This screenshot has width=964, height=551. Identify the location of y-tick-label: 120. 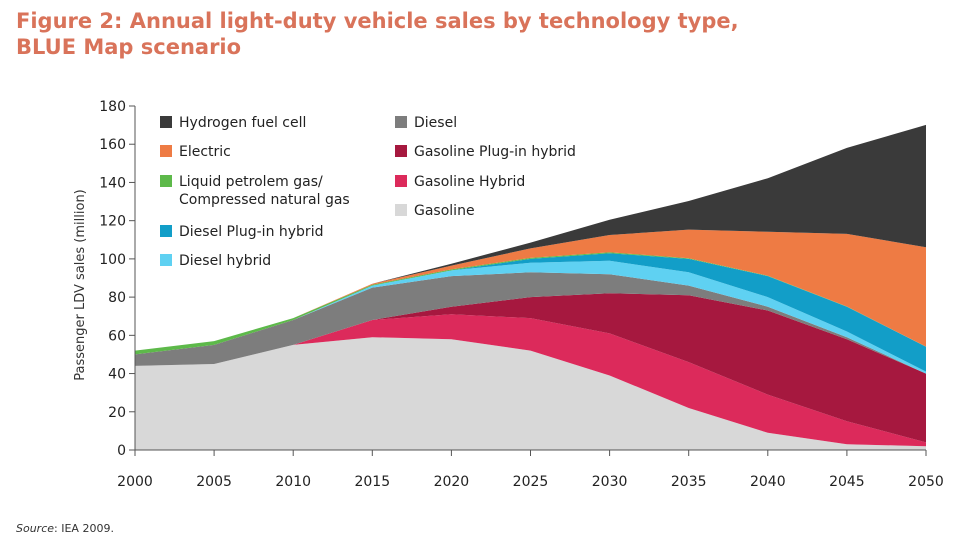
(112, 222).